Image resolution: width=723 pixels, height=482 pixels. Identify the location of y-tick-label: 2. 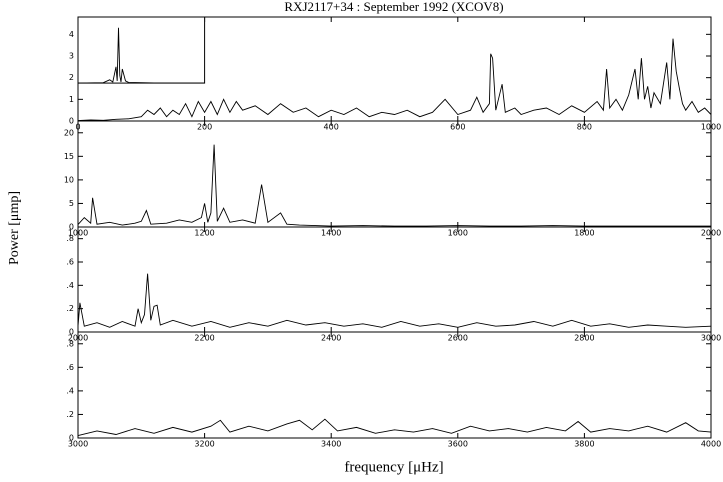
(71, 77).